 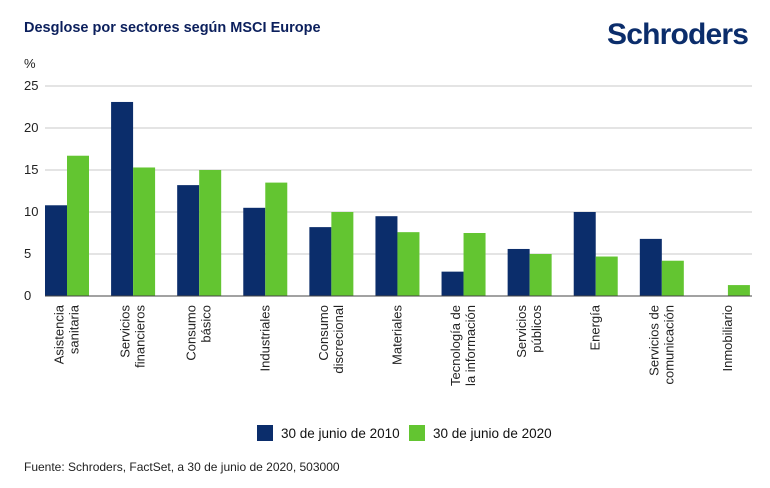 What do you see at coordinates (27, 253) in the screenshot?
I see `y-tick-label: 5` at bounding box center [27, 253].